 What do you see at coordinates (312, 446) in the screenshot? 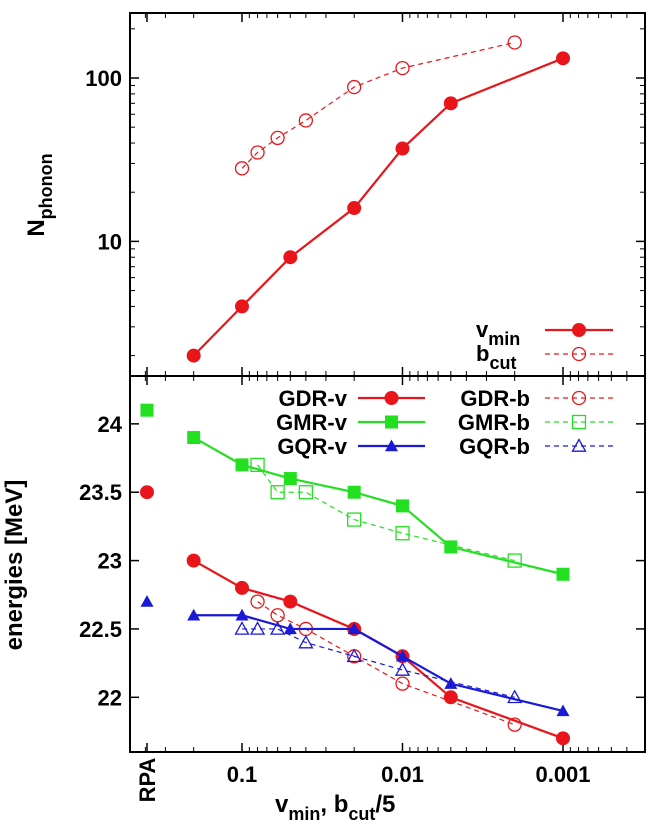
I see `bottom-legend-label: GQR-v` at bounding box center [312, 446].